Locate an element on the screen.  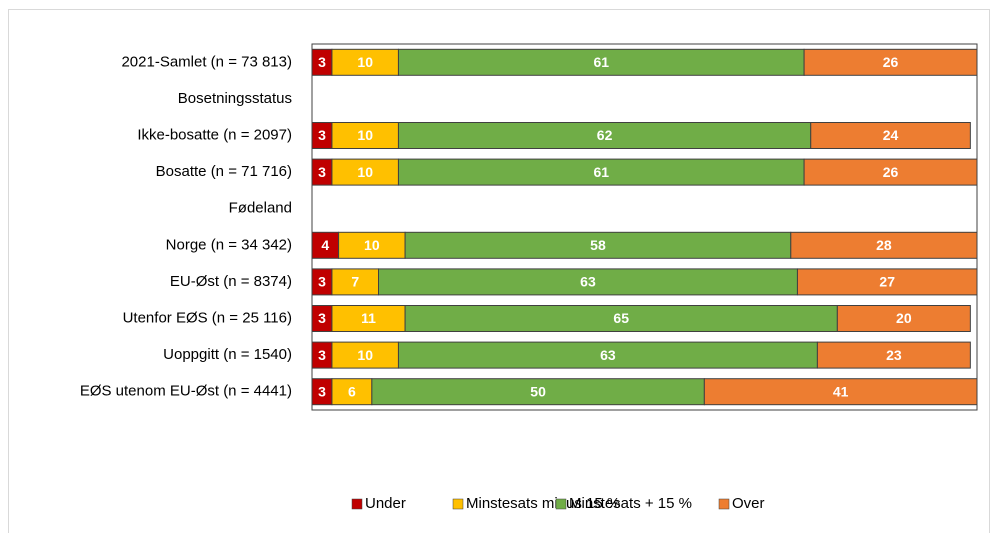
y-tick-label: Norge (n = 34 342) is located at coordinates (229, 244).